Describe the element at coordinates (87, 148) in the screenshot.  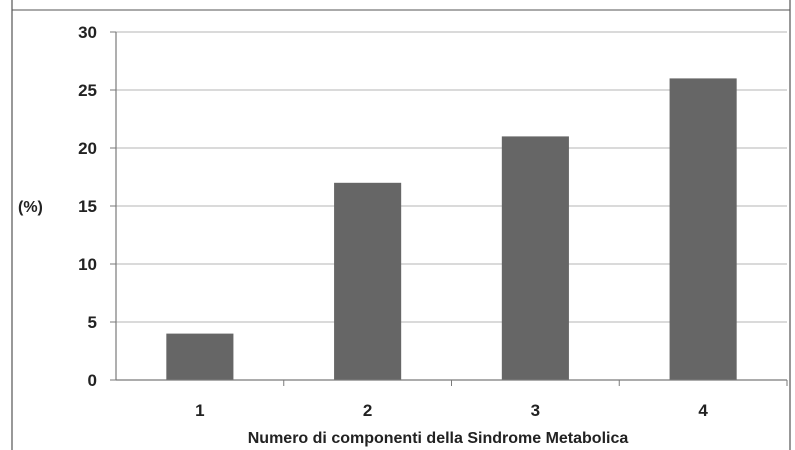
I see `y-tick-label: 20` at that location.